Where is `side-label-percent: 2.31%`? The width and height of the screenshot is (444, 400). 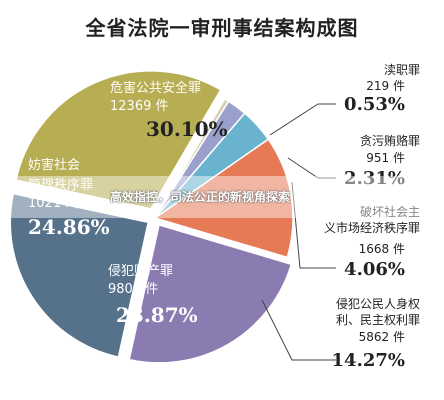
side-label-percent: 2.31% is located at coordinates (374, 178).